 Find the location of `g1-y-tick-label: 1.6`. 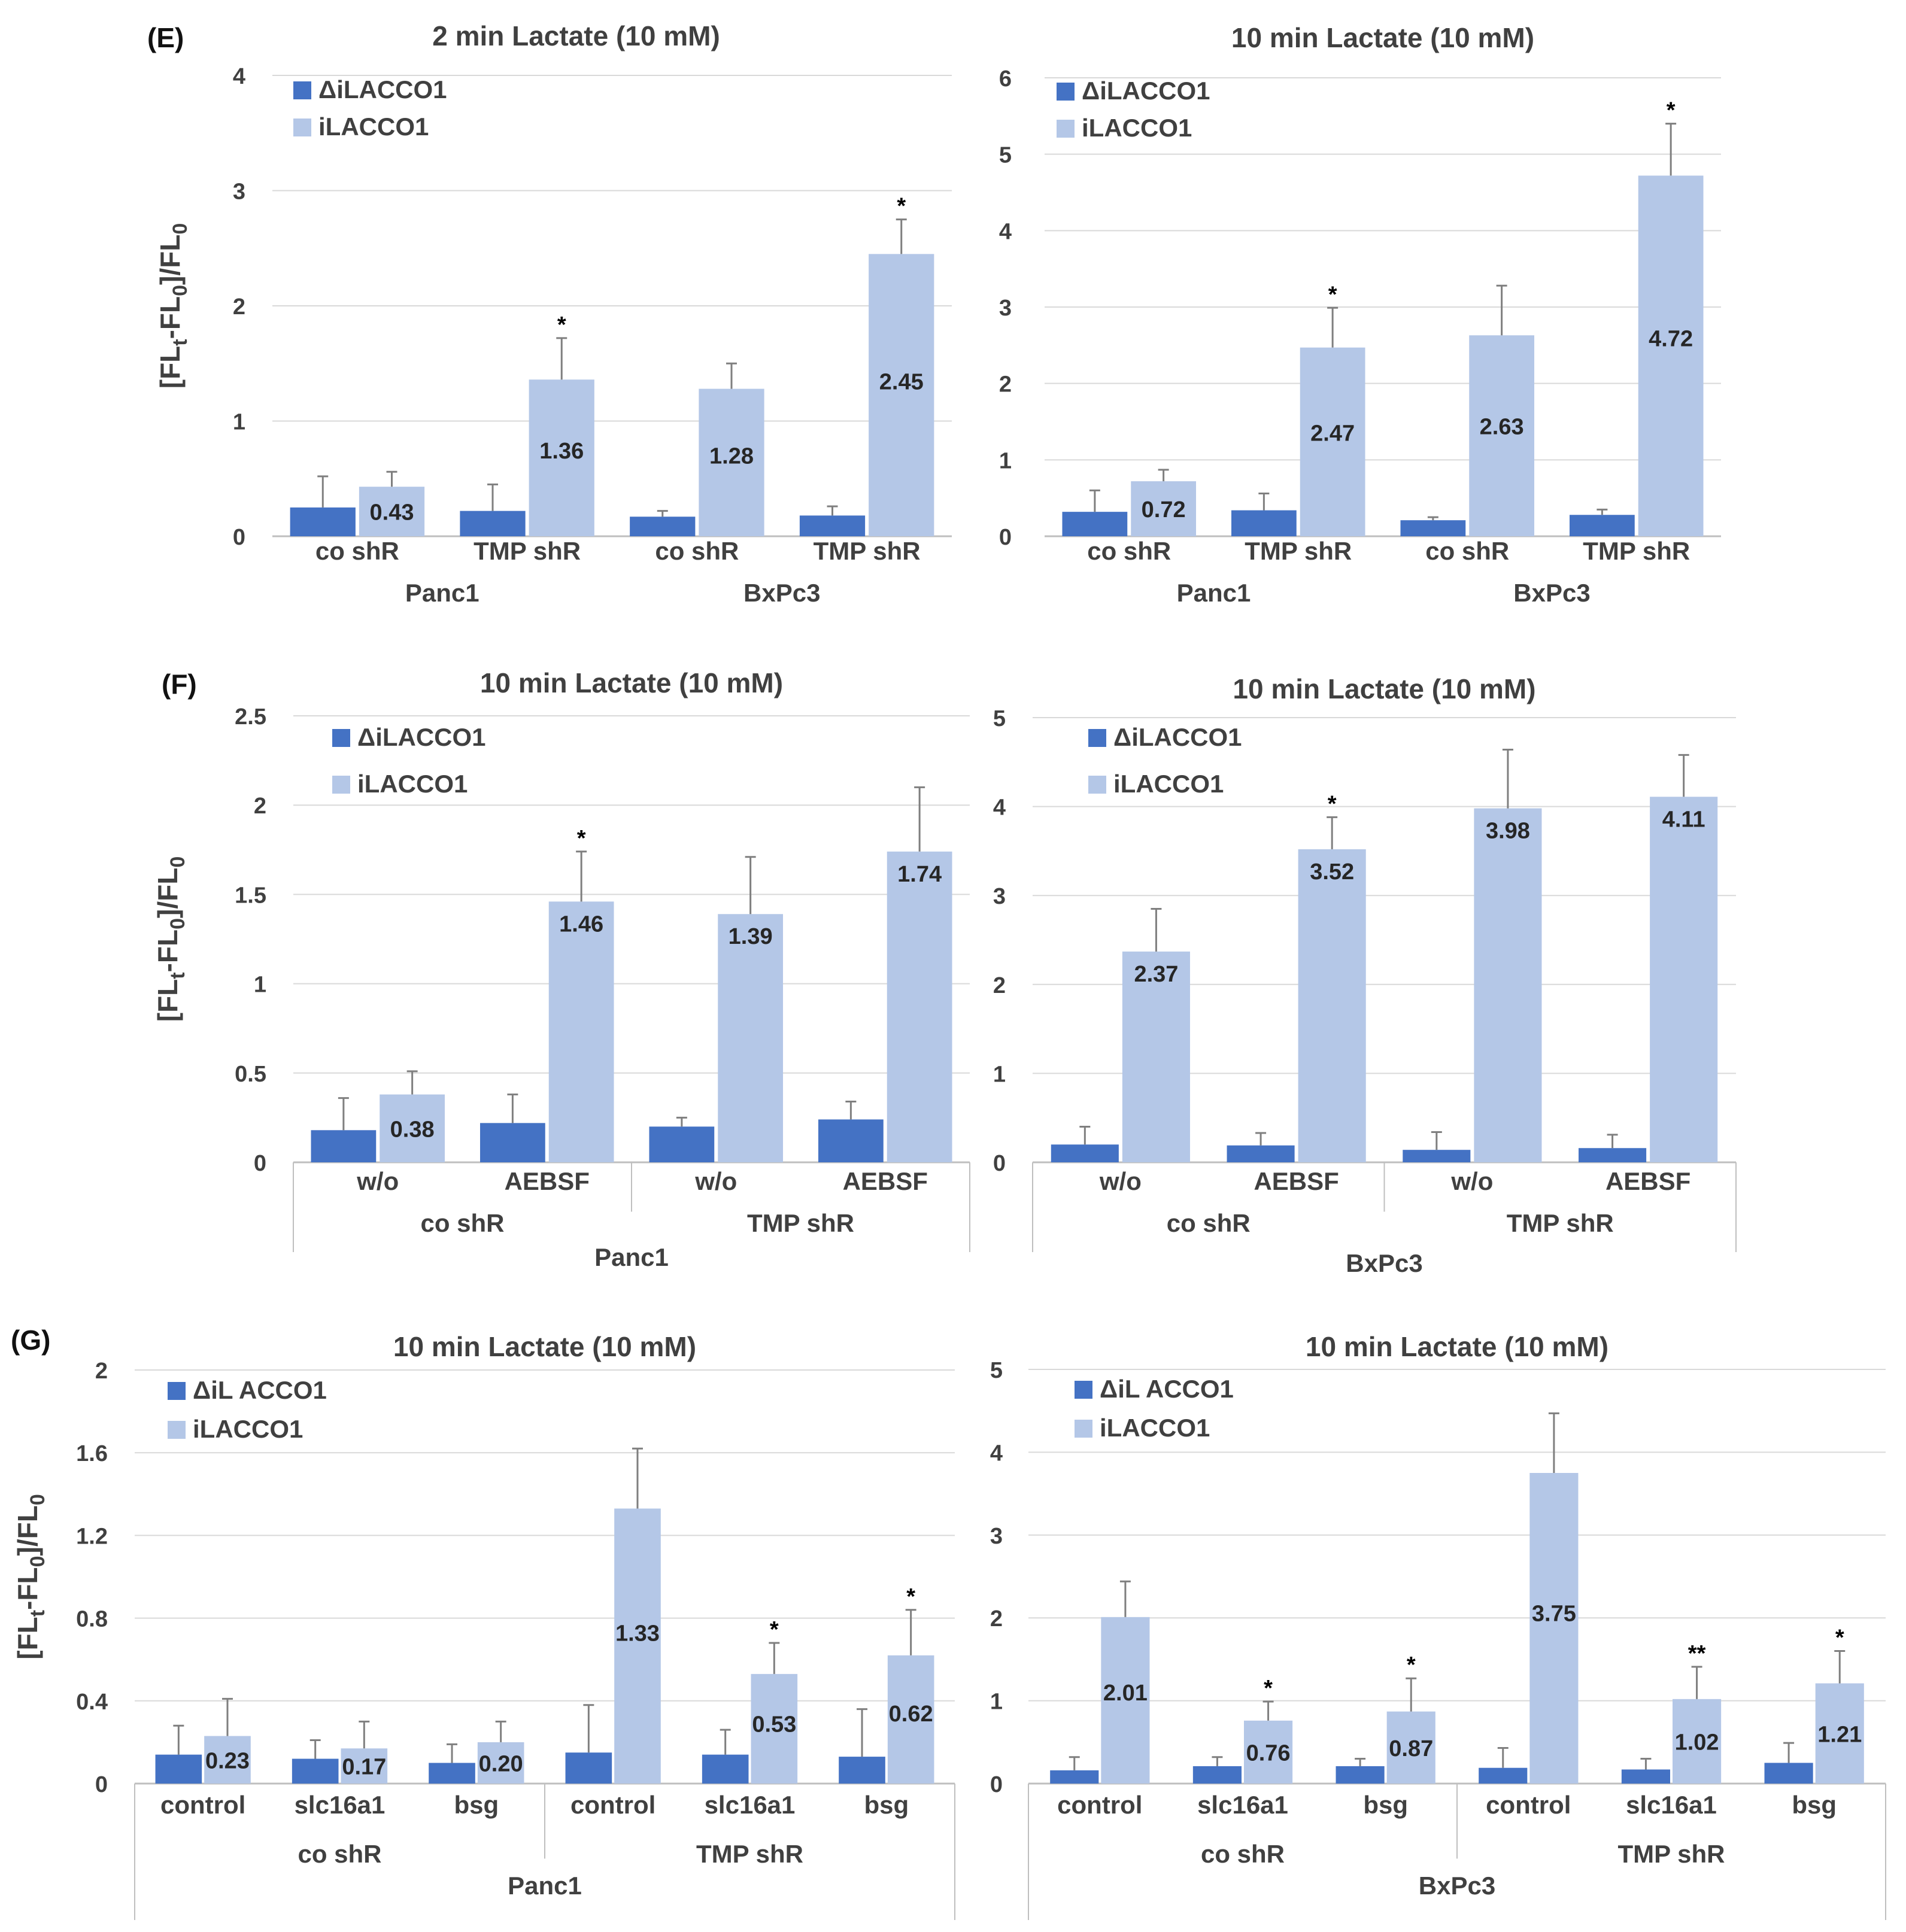

g1-y-tick-label: 1.6 is located at coordinates (92, 1454).